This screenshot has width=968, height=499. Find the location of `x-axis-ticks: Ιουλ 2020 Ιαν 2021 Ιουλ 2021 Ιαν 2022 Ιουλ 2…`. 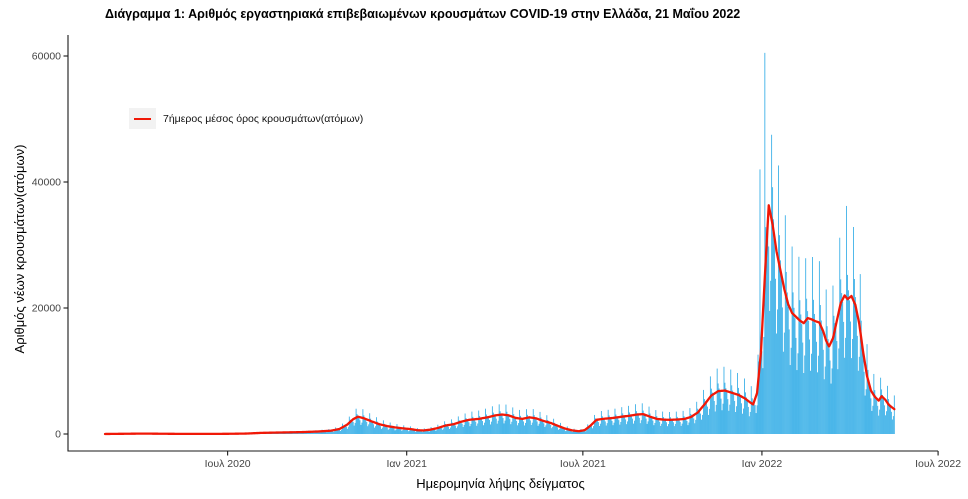

x-axis-ticks: Ιουλ 2020 Ιαν 2021 Ιουλ 2021 Ιαν 2022 Ιουλ 2… is located at coordinates (583, 460).